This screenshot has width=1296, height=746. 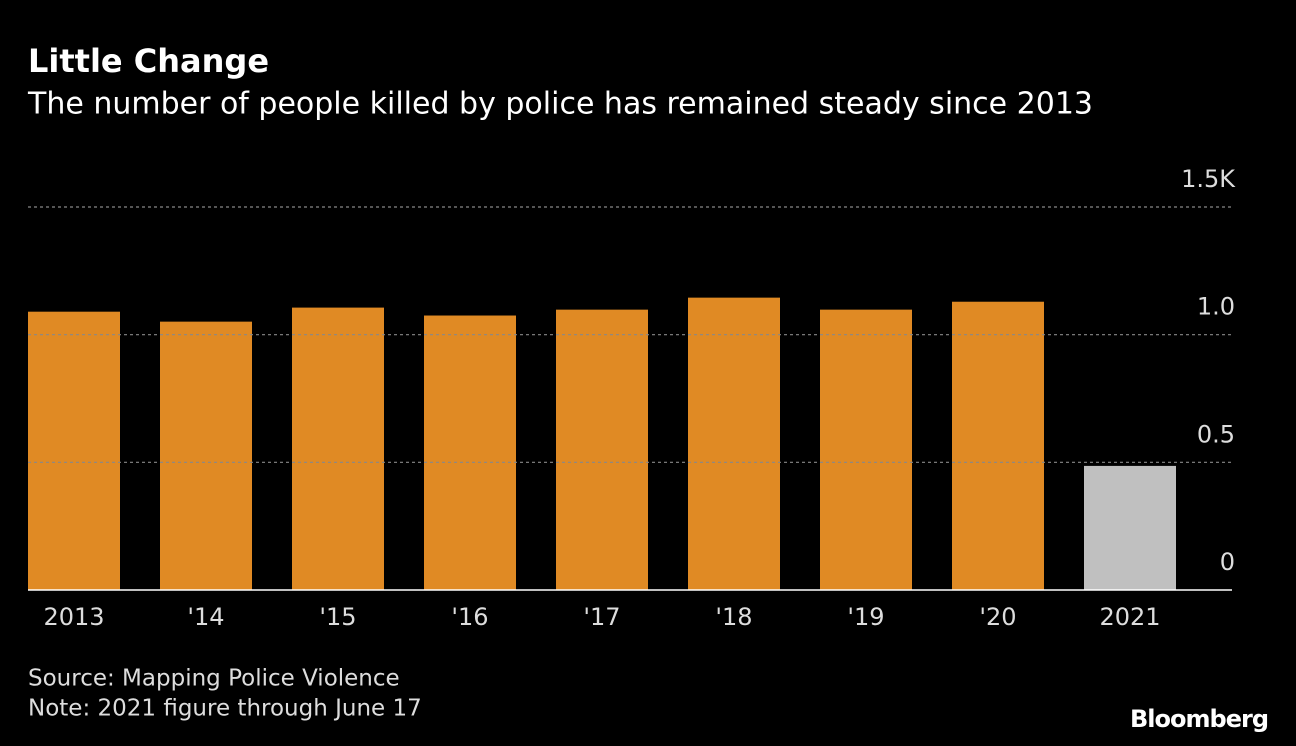 What do you see at coordinates (601, 617) in the screenshot?
I see `x-tick-label: '17` at bounding box center [601, 617].